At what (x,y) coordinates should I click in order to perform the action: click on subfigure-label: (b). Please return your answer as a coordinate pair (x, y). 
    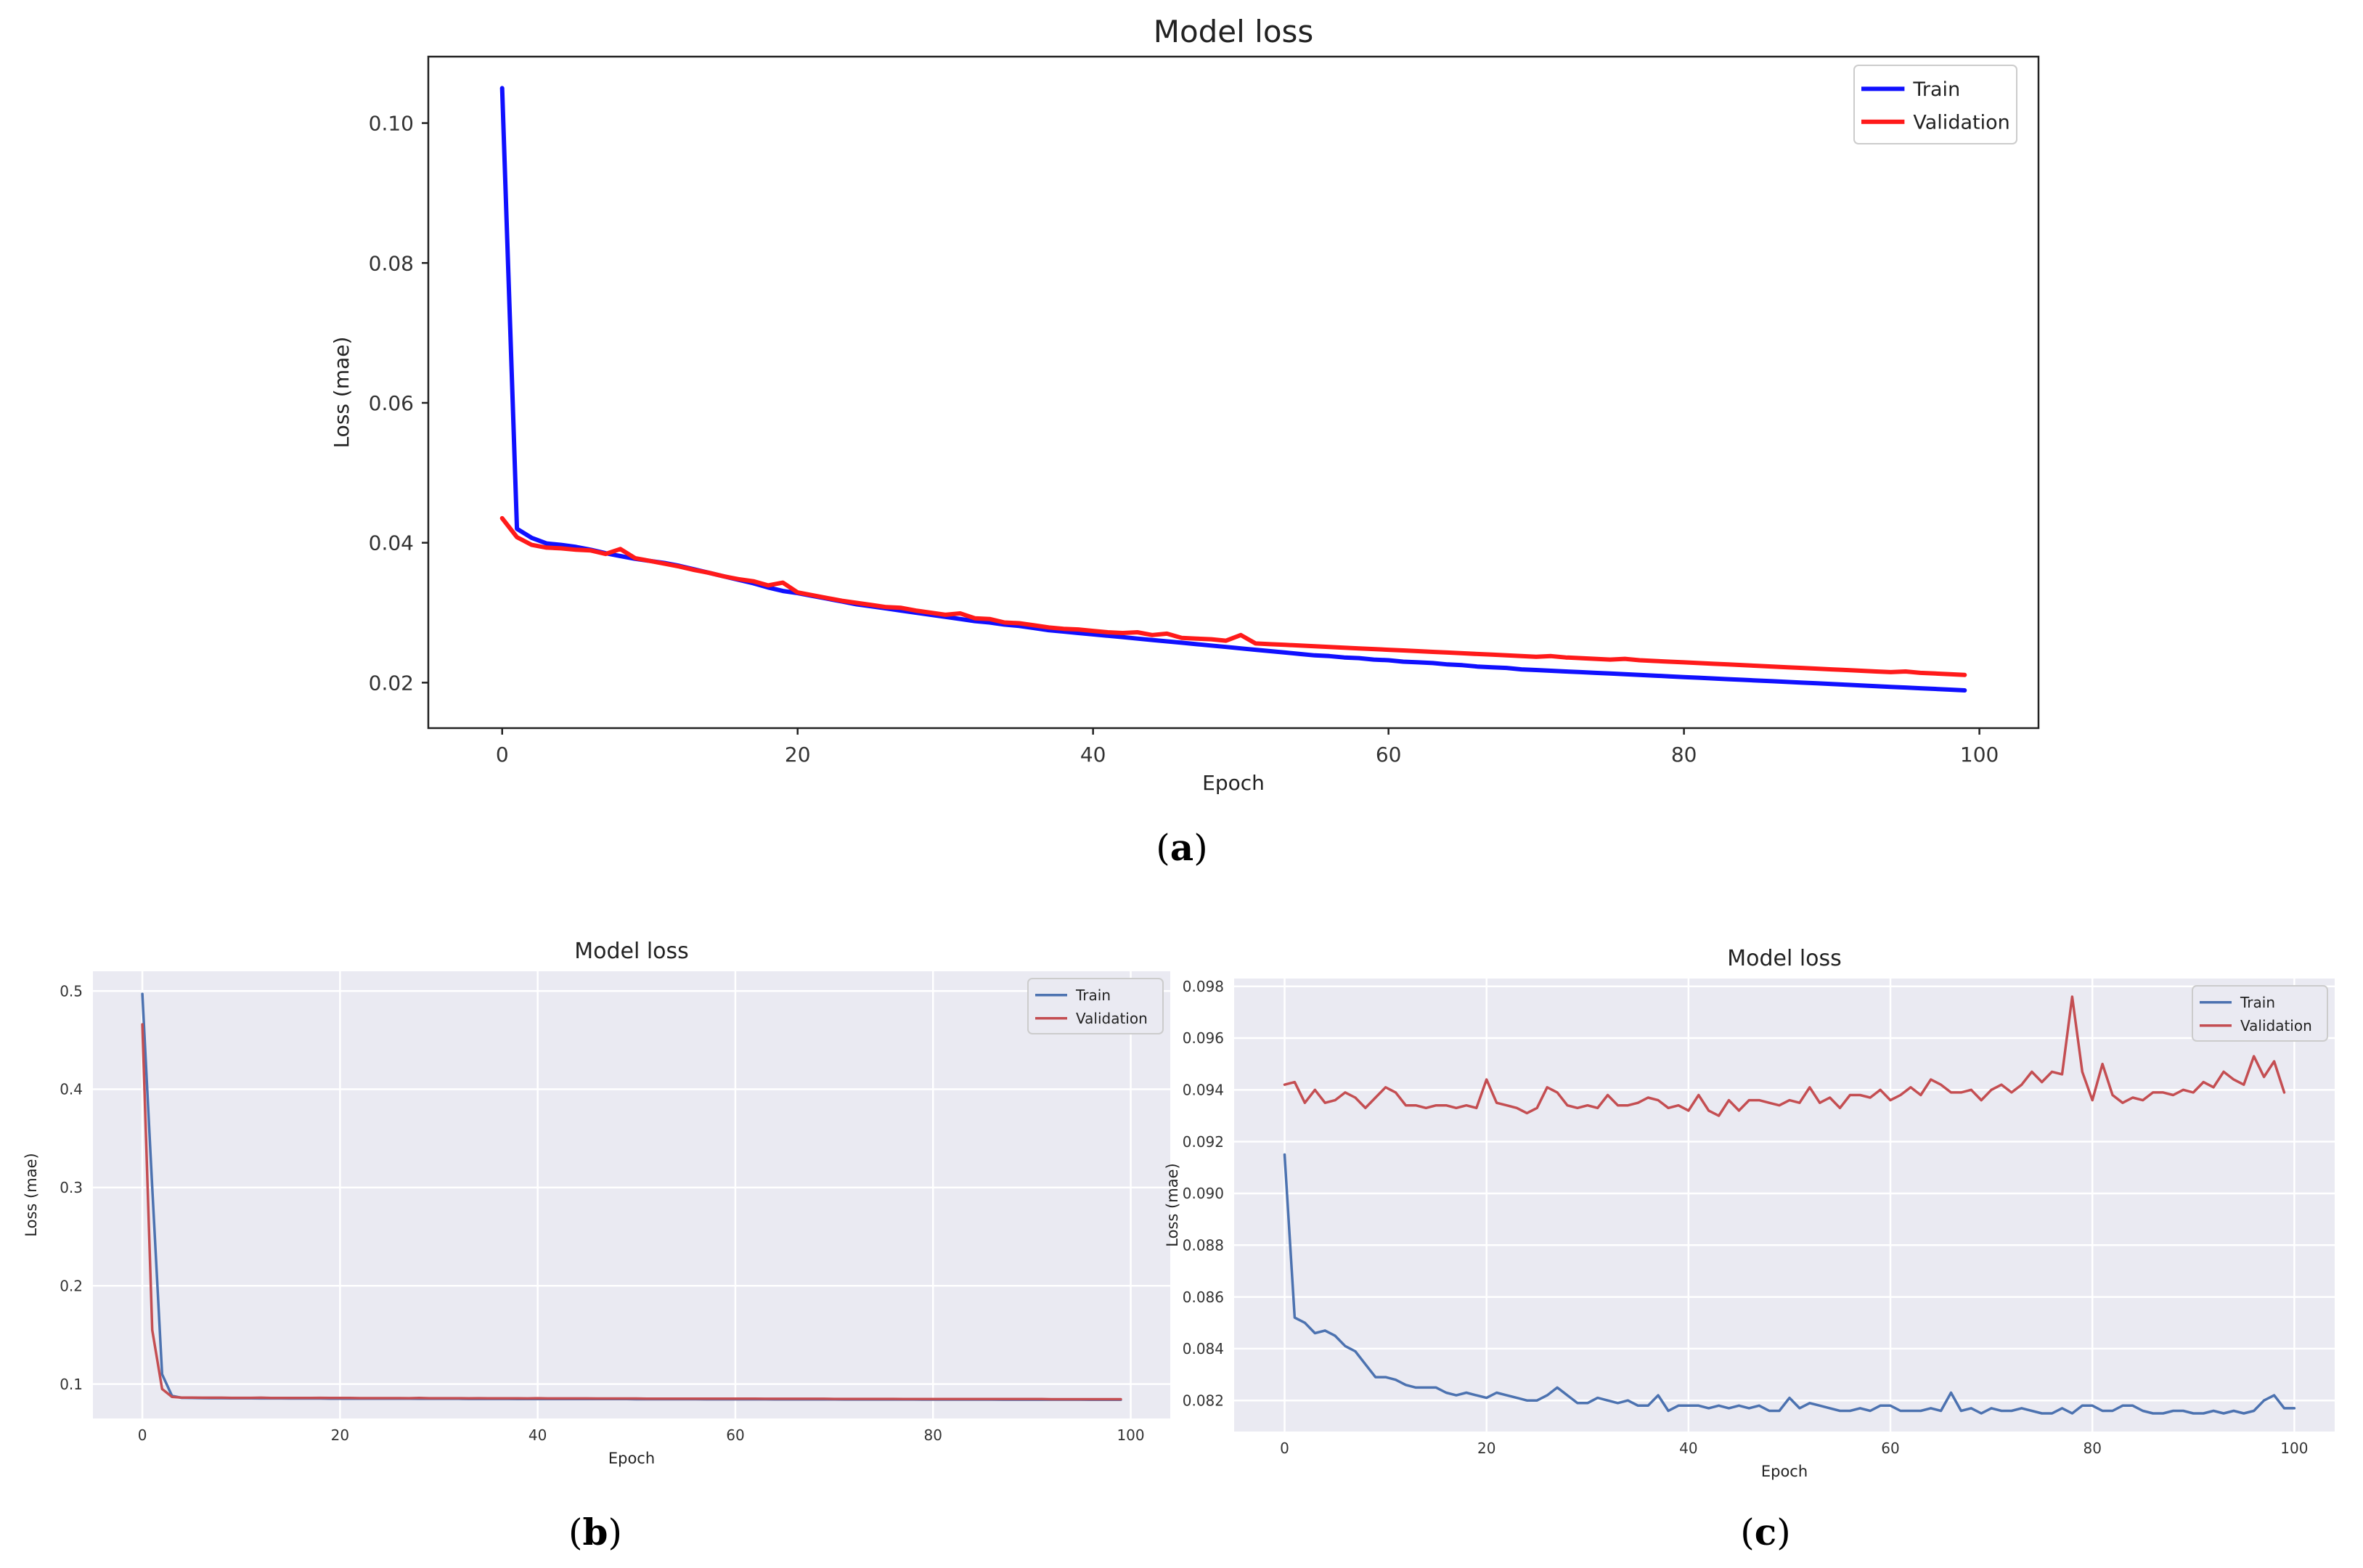
    Looking at the image, I should click on (595, 1532).